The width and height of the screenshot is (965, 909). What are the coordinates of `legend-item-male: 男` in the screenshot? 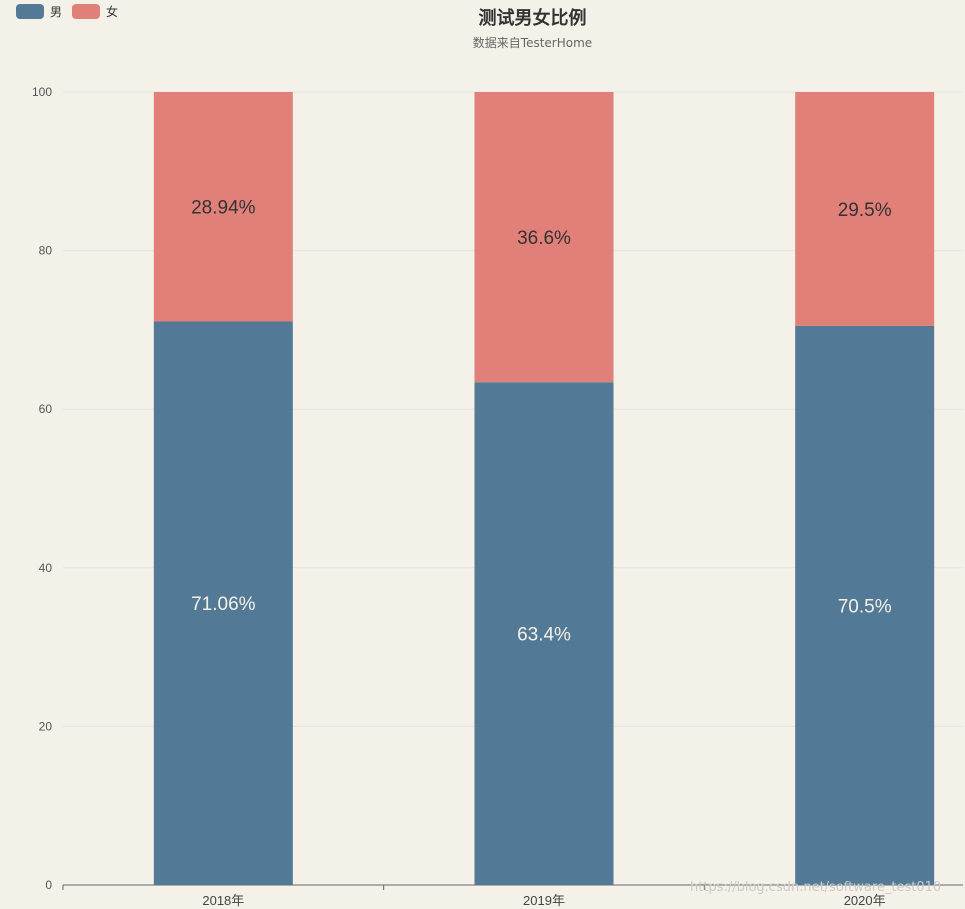 It's located at (39, 11).